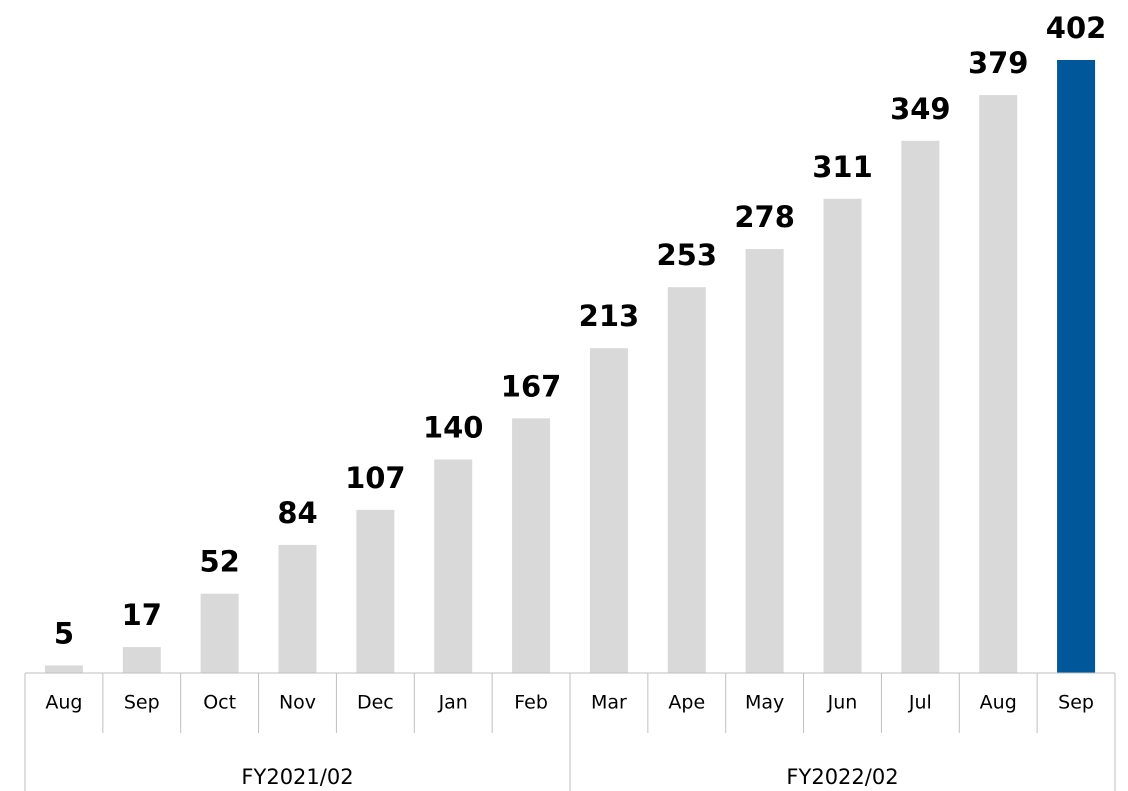 This screenshot has height=791, width=1128. Describe the element at coordinates (686, 703) in the screenshot. I see `x-tick-label: Ape` at that location.